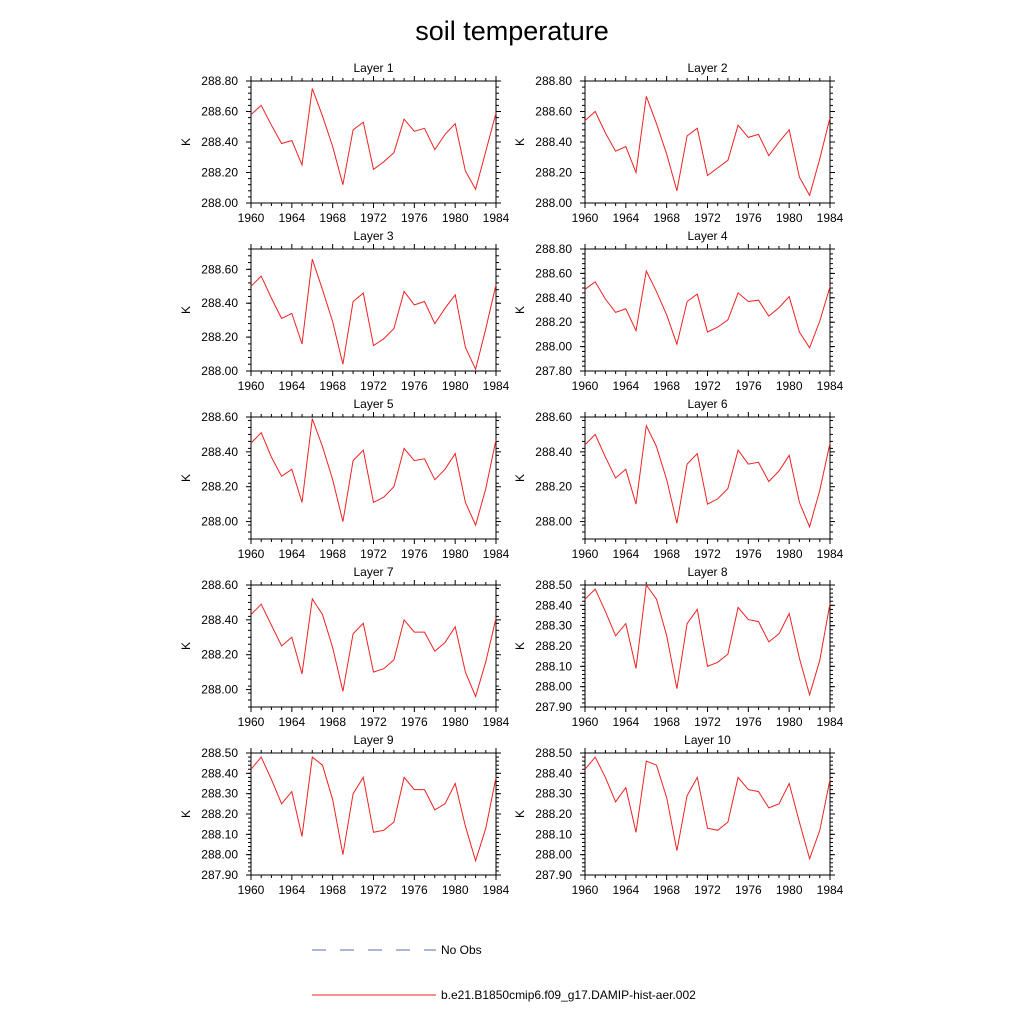 The height and width of the screenshot is (1024, 1024). Describe the element at coordinates (461, 950) in the screenshot. I see `legend-no-obs-label: No Obs` at that location.